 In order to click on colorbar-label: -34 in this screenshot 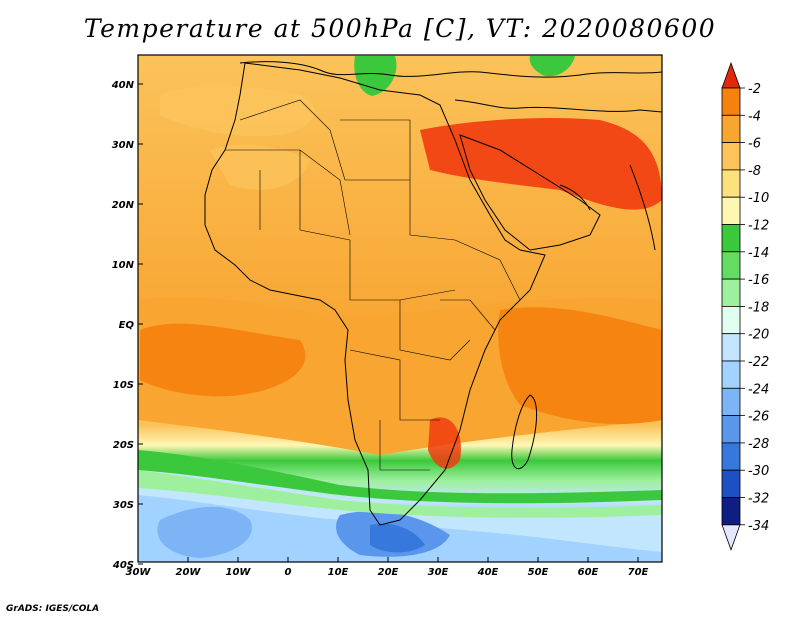, I will do `click(758, 526)`.